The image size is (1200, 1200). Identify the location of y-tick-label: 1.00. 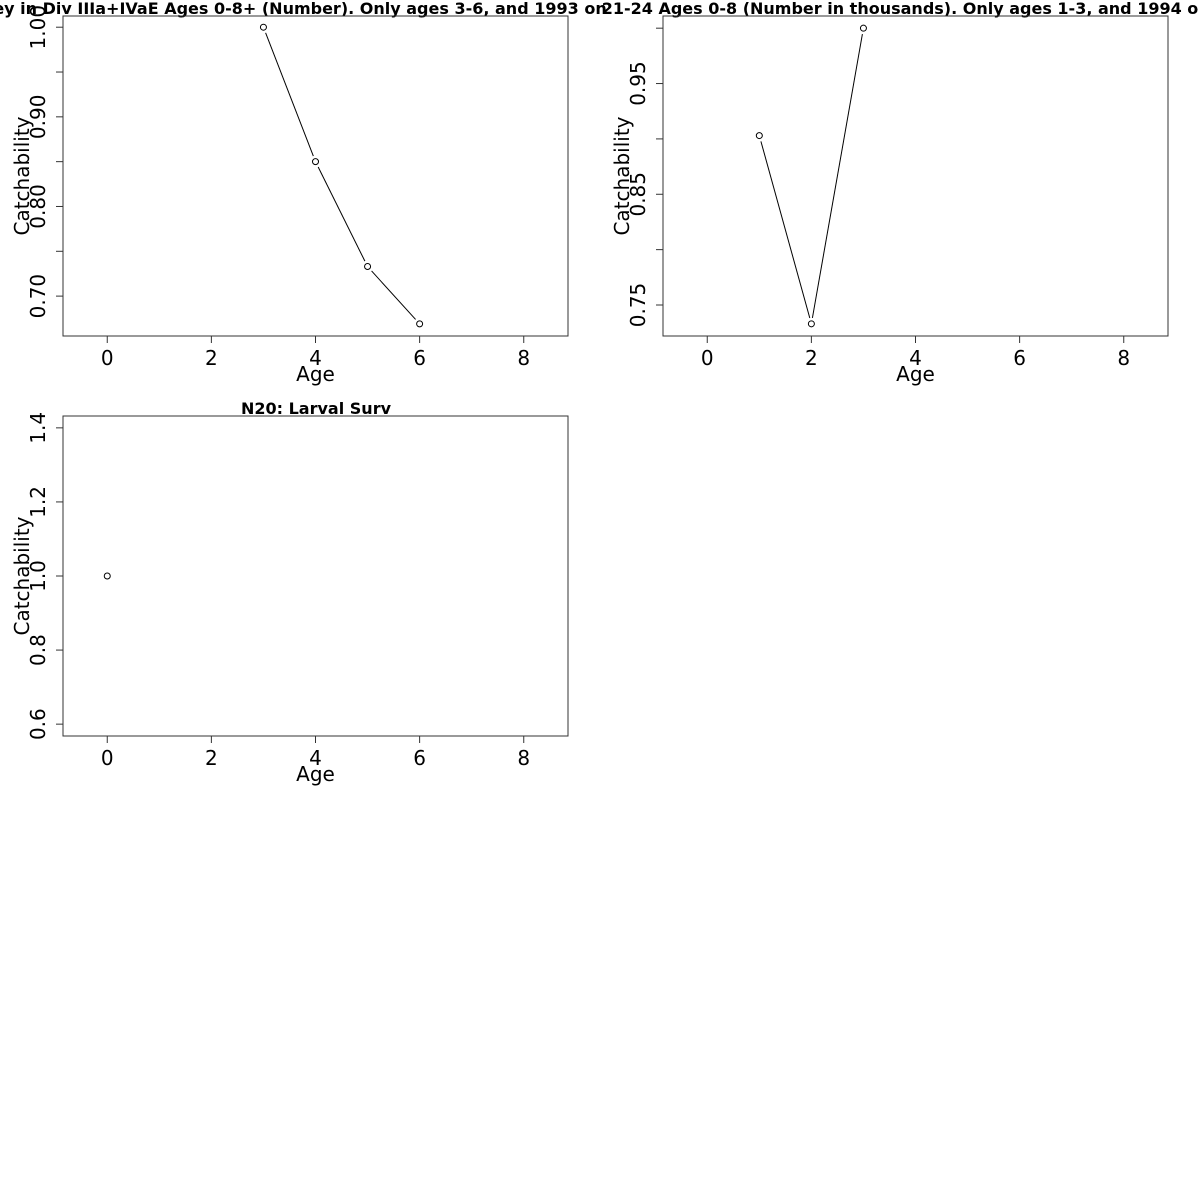
(38, 27).